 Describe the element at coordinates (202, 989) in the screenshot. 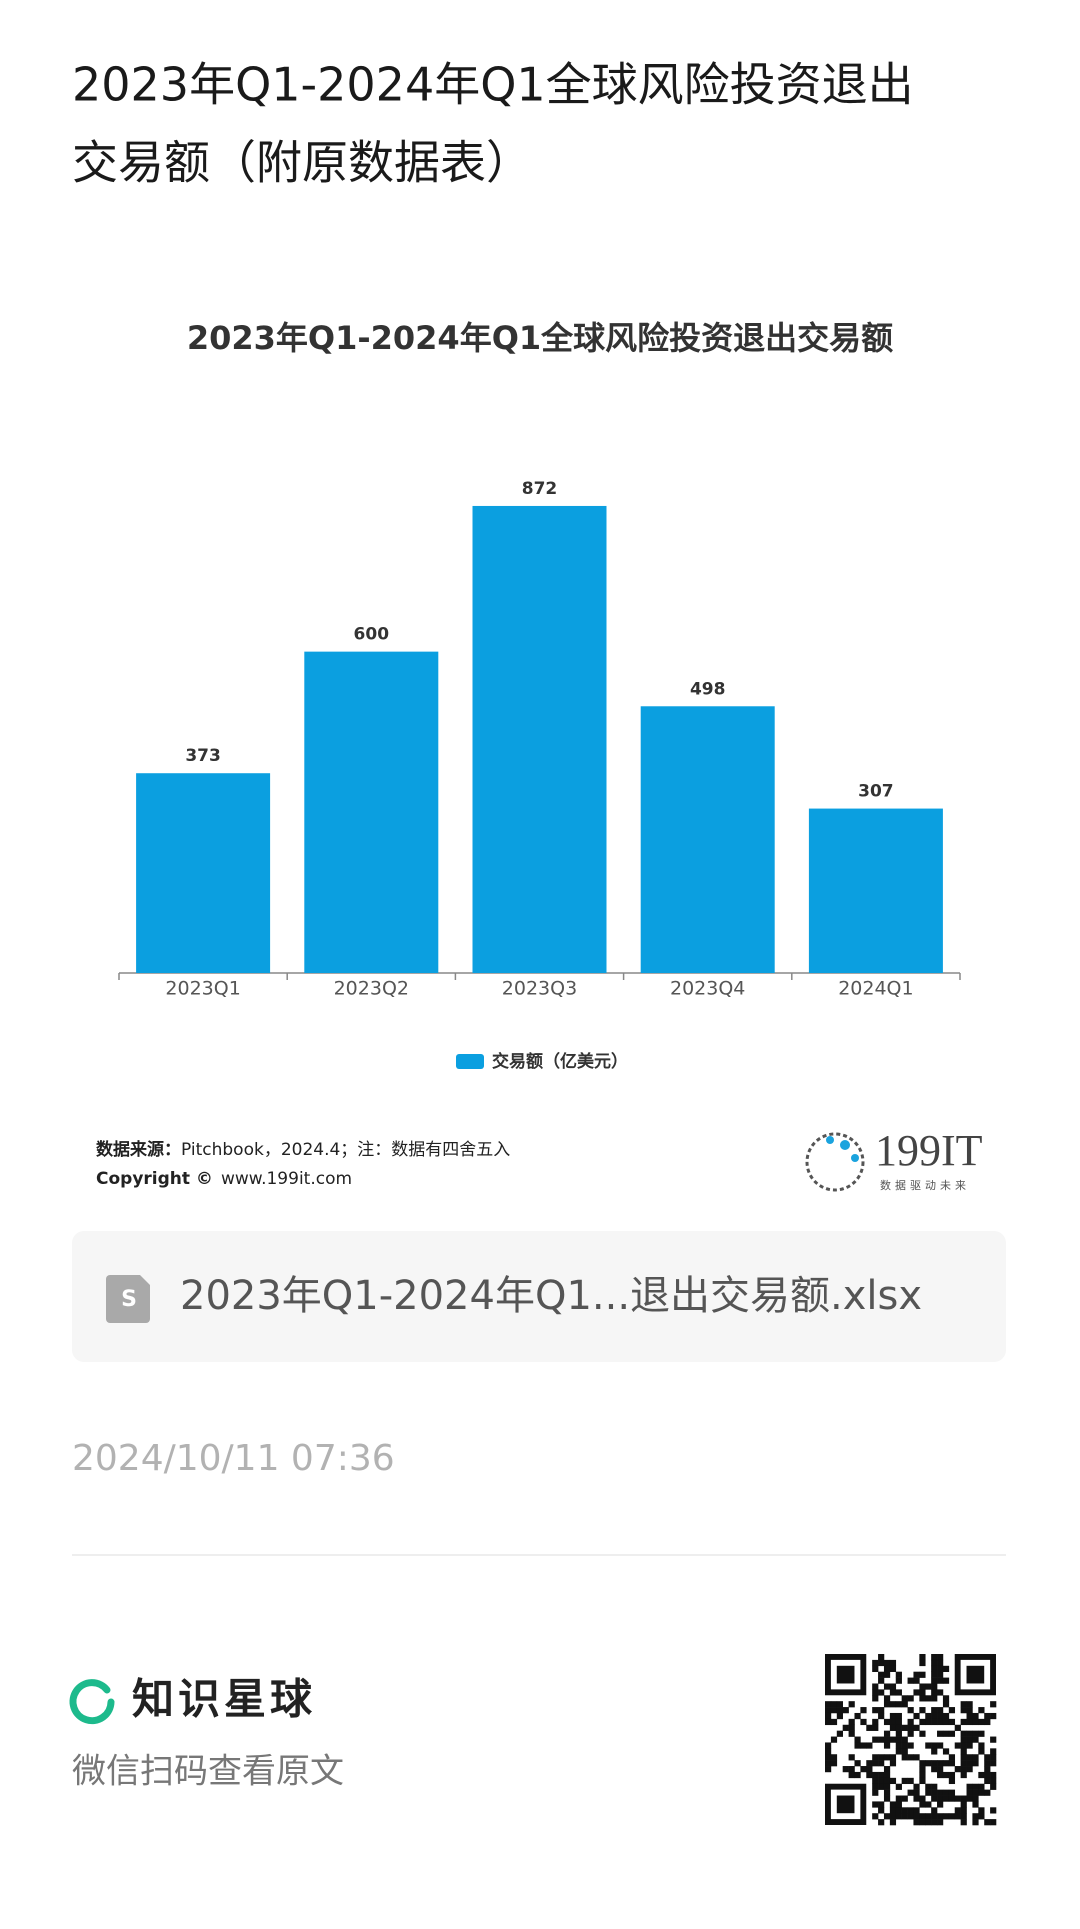

I see `x-tick-label: 2023Q1` at that location.